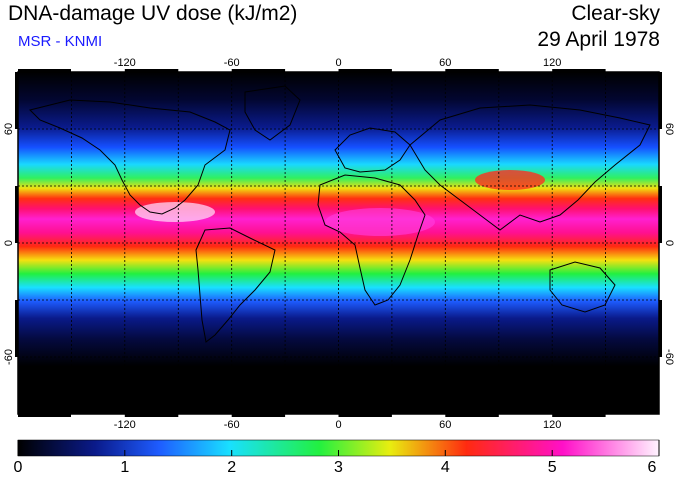 The height and width of the screenshot is (480, 678). What do you see at coordinates (615, 13) in the screenshot?
I see `sky-condition-label: Clear-sky` at bounding box center [615, 13].